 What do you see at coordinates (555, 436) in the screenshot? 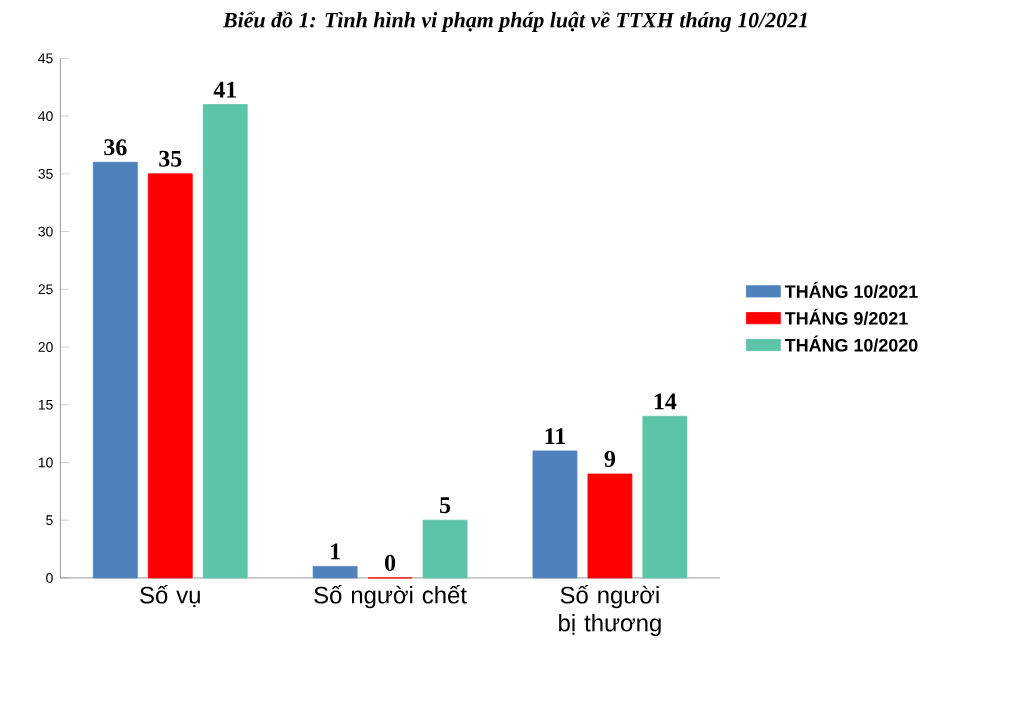
I see `data-label: 11` at bounding box center [555, 436].